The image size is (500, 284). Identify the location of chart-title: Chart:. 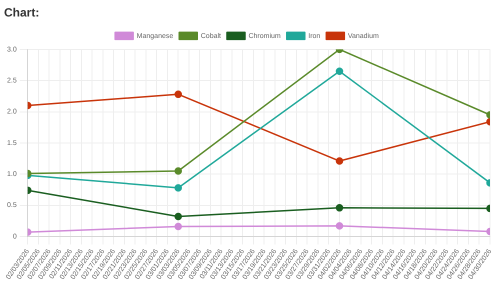
(22, 13).